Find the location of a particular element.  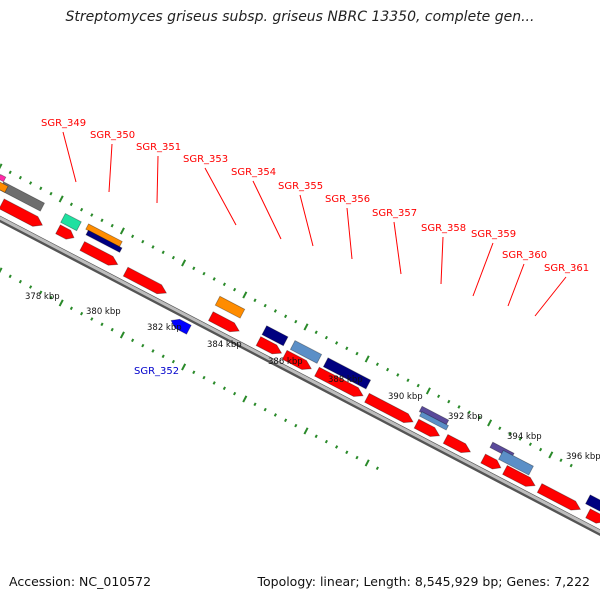

topology-value: linear is located at coordinates (337, 581).